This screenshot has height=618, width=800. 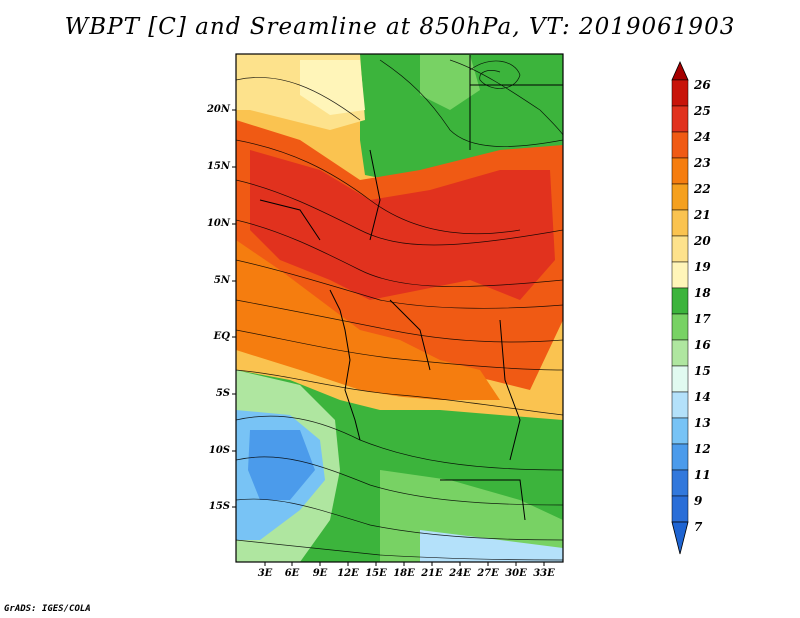 I want to click on colorbar-label-9: 9, so click(x=698, y=501).